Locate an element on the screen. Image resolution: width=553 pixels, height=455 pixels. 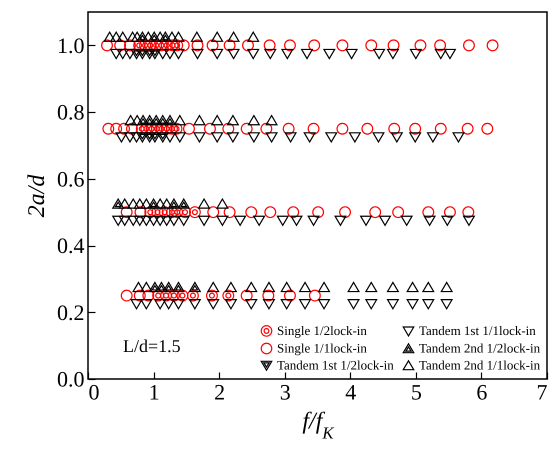
y-tick-label: 1.0 is located at coordinates (70, 45).